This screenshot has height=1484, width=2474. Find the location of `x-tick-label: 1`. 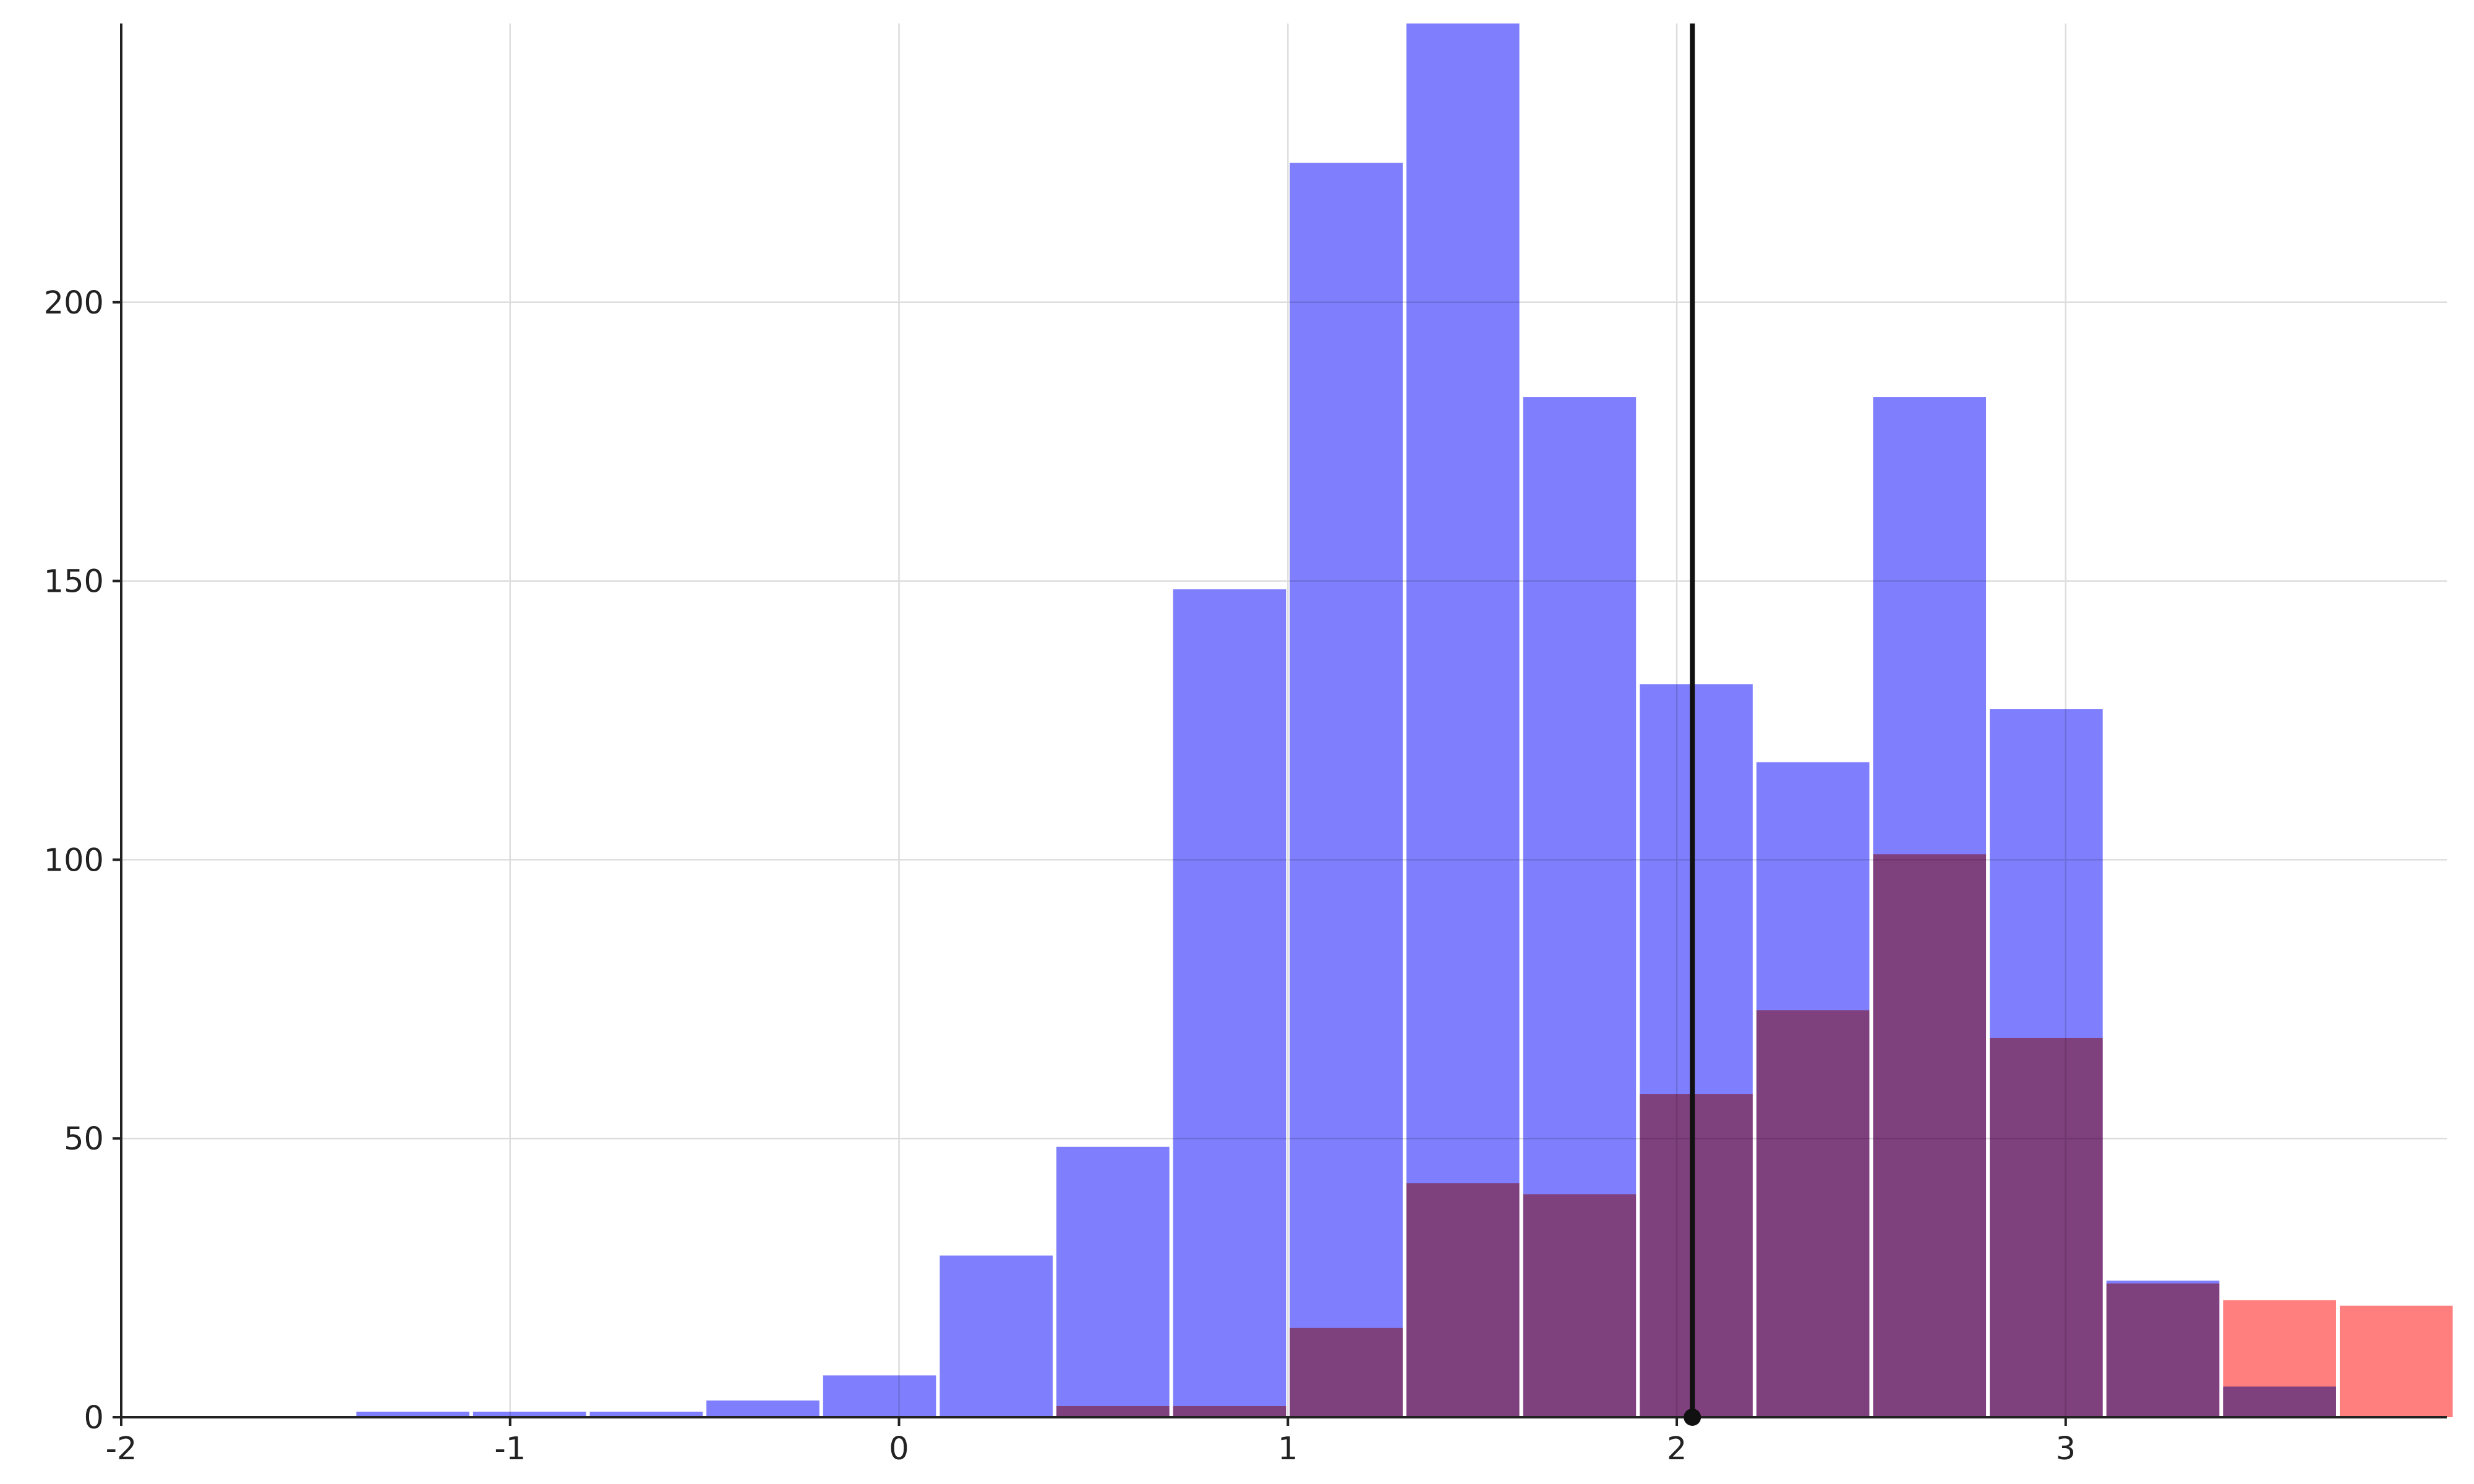

x-tick-label: 1 is located at coordinates (1288, 1449).